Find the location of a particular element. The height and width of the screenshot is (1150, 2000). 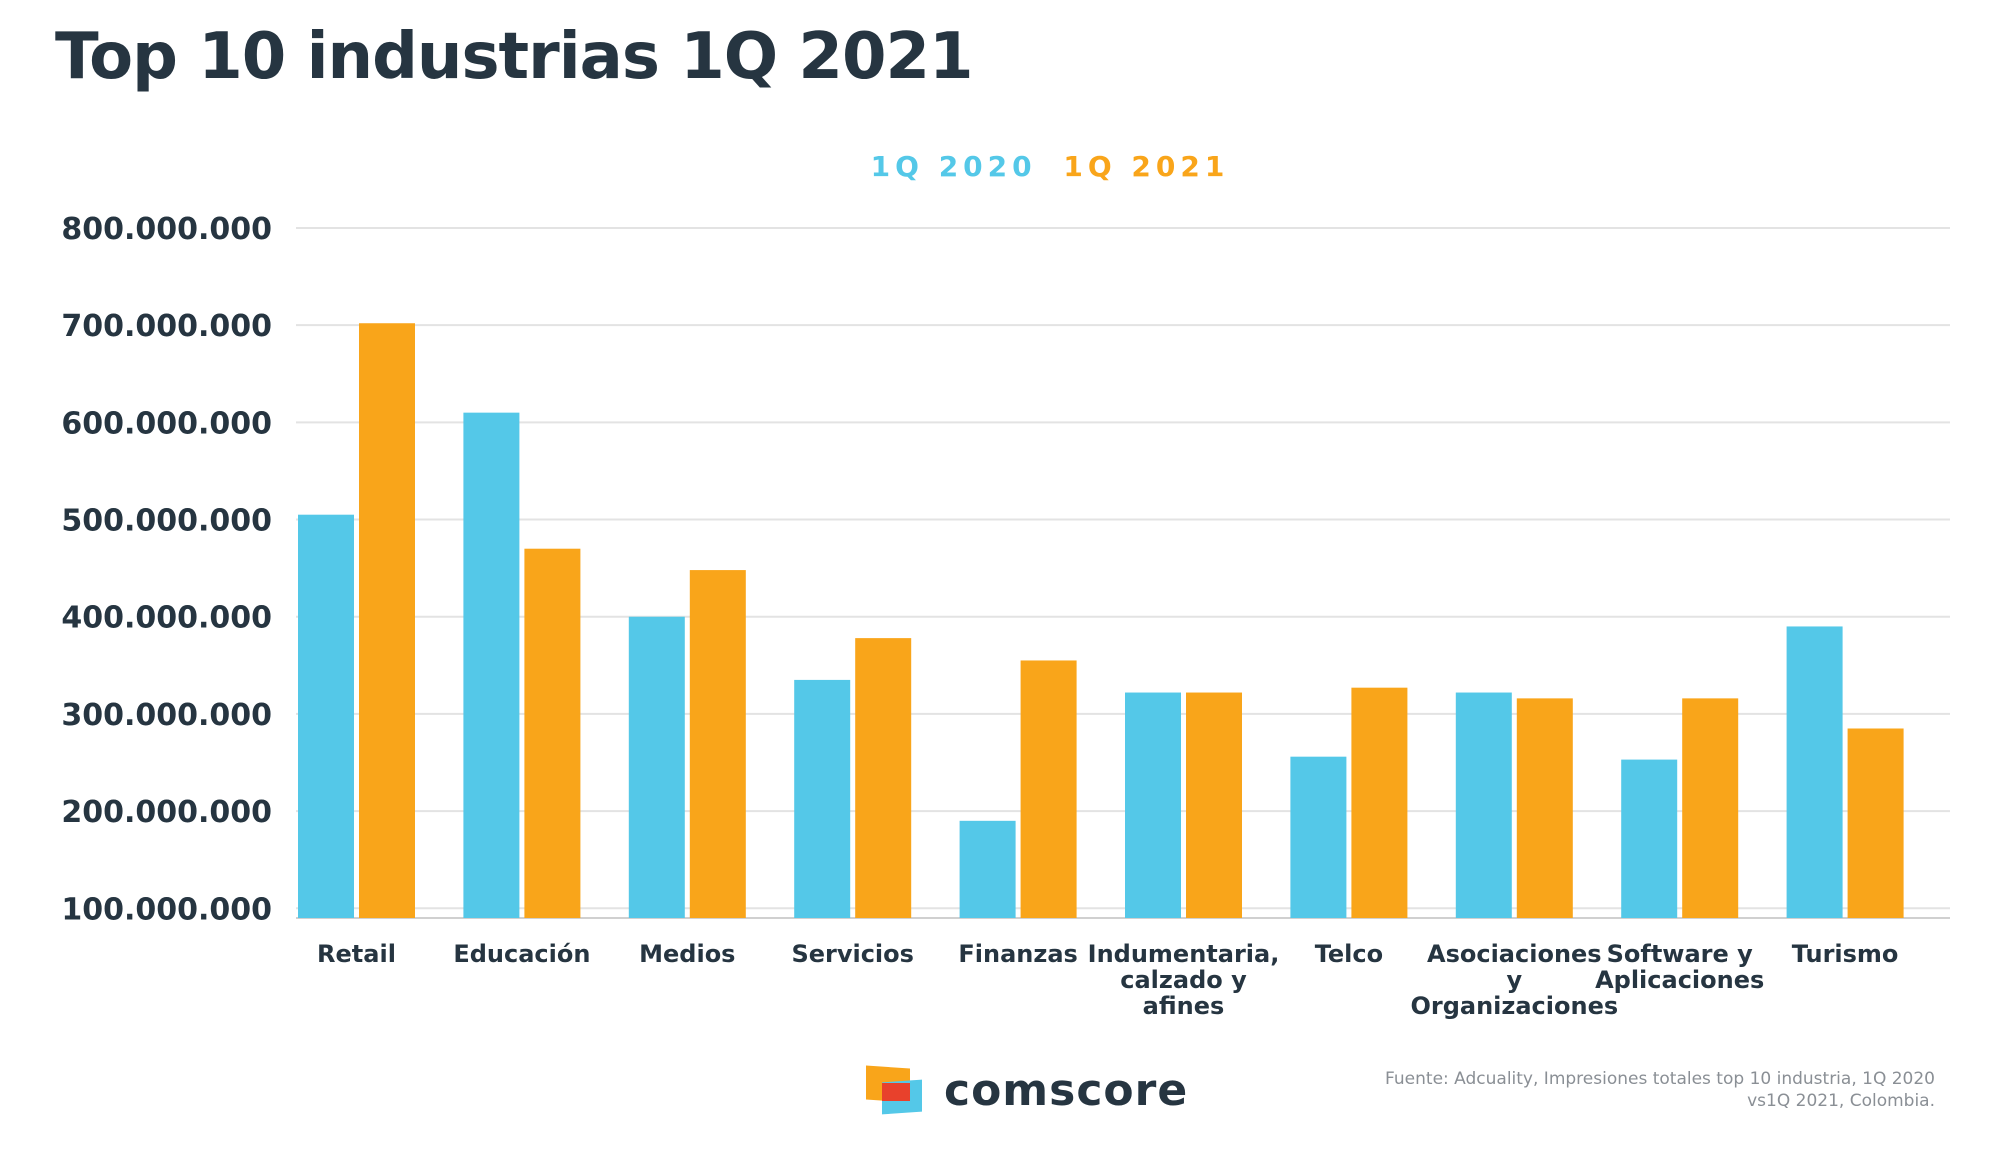

y-tick-label: 200.000.000 is located at coordinates (166, 812).